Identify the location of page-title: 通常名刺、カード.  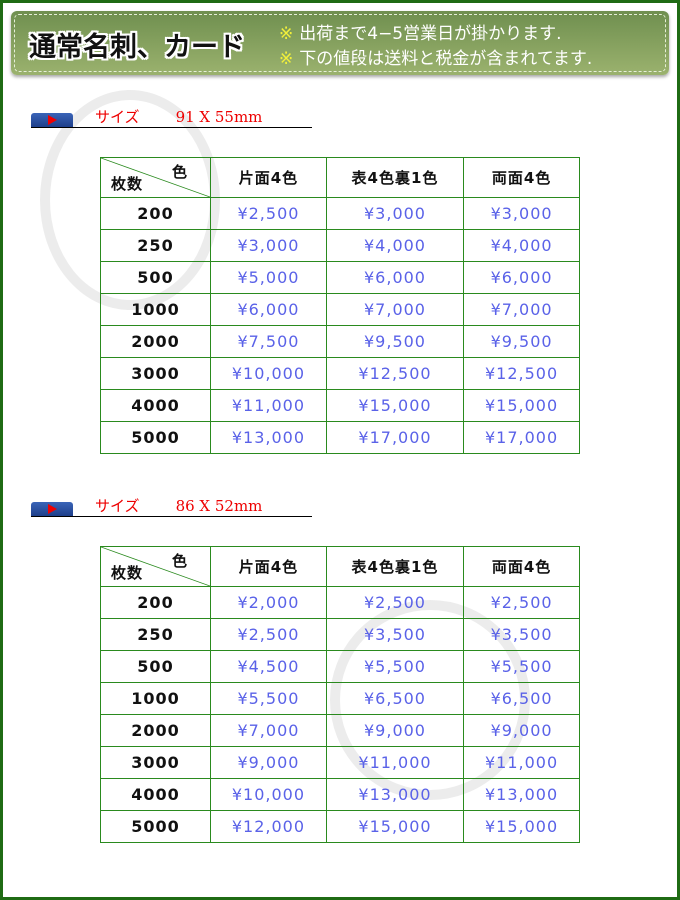
(137, 47).